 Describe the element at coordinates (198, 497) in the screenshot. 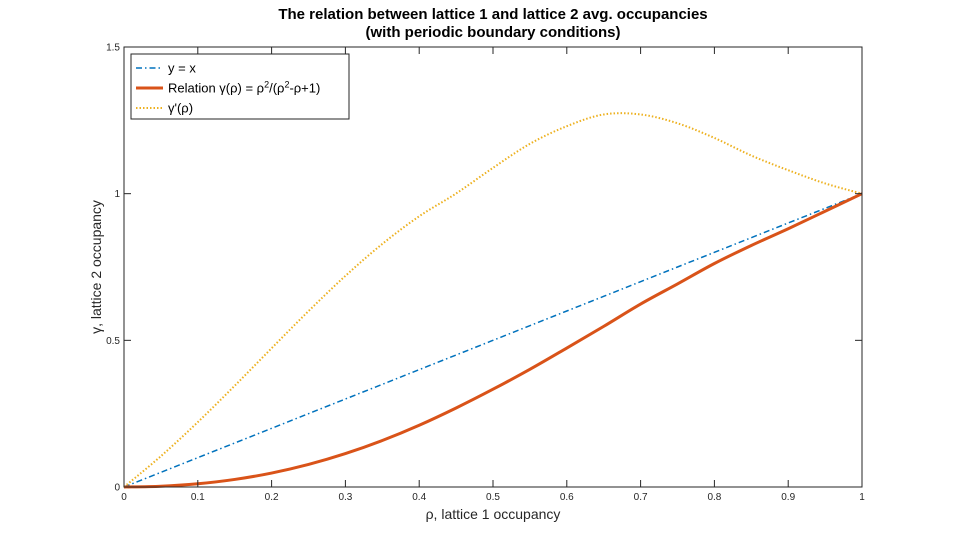

I see `x-tick-label: 0.1` at that location.